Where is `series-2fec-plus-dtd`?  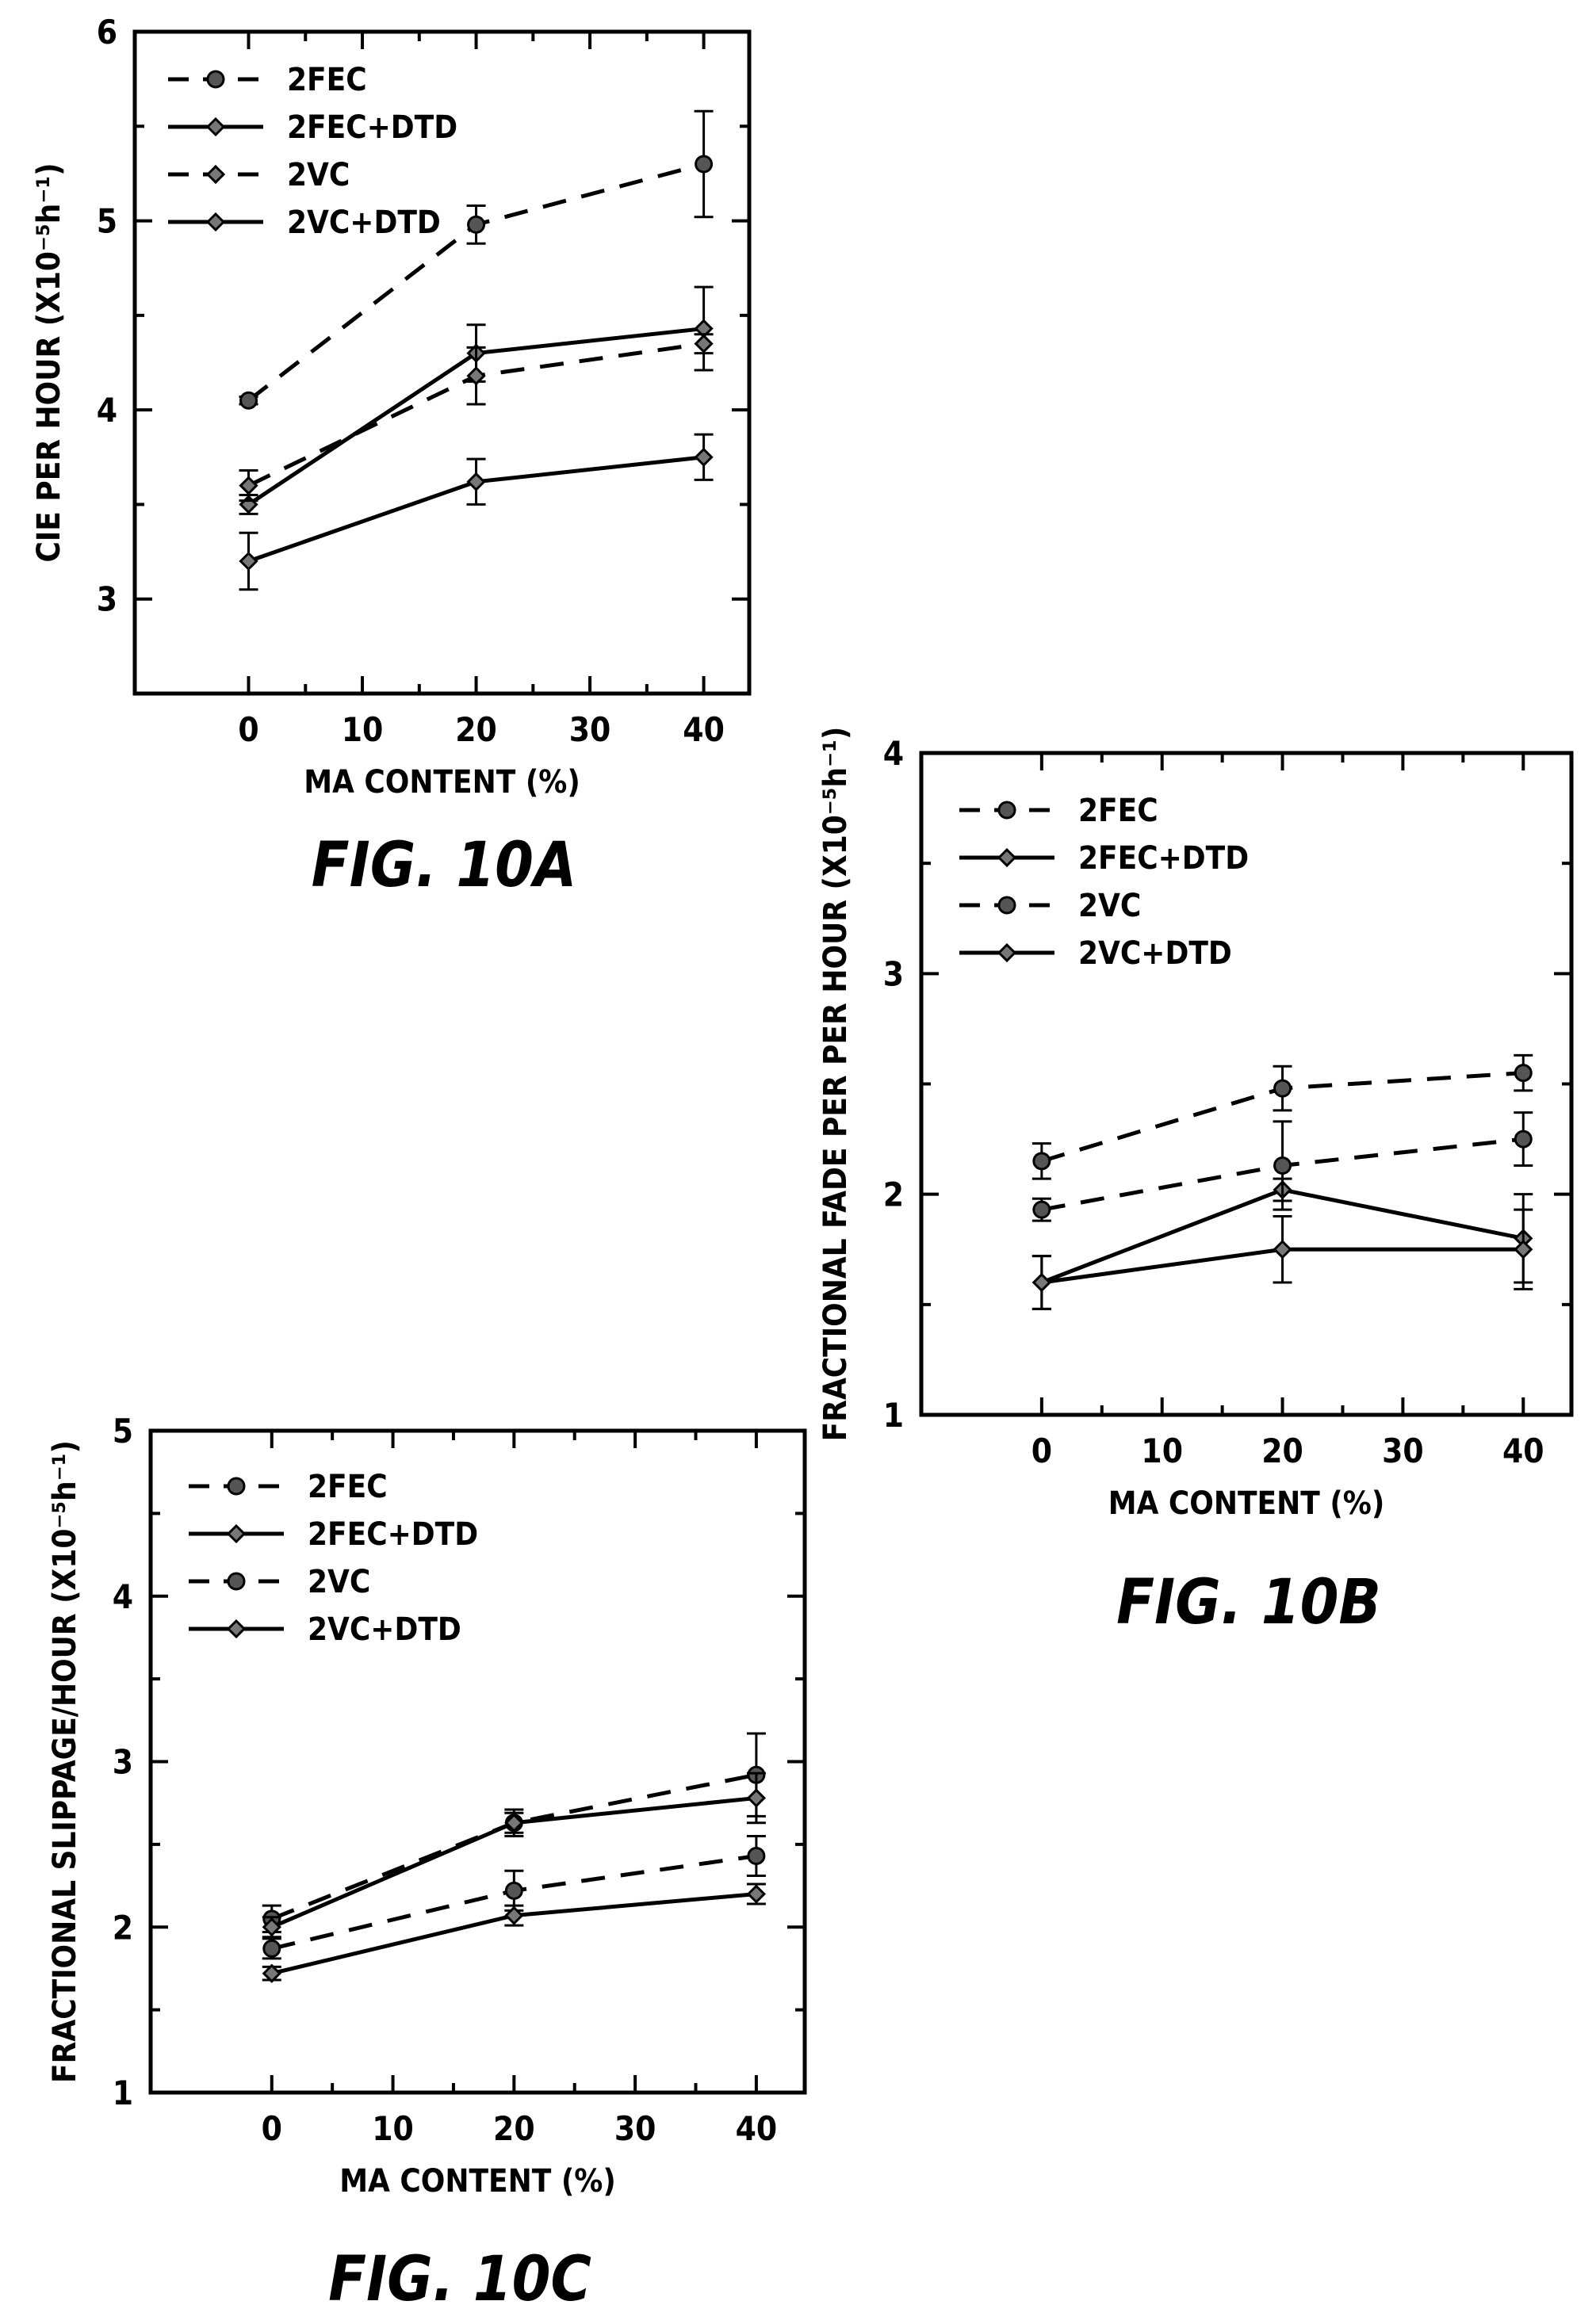
series-2fec-plus-dtd is located at coordinates (514, 1855).